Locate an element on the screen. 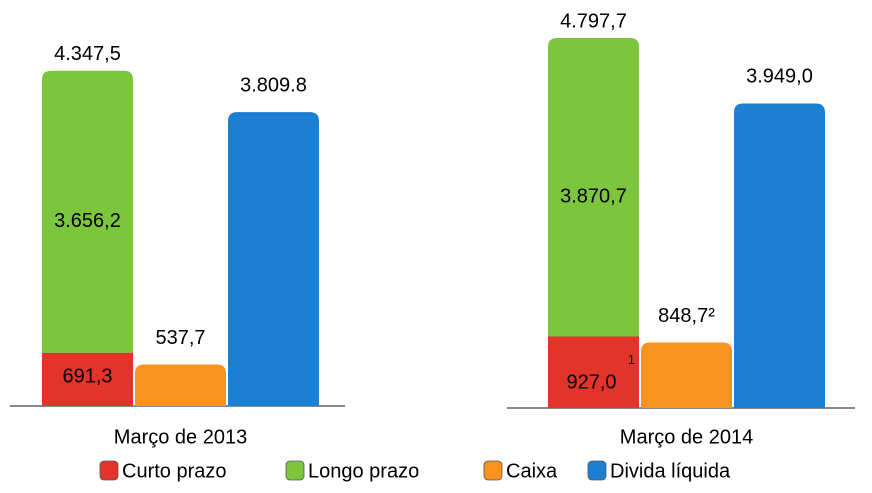 This screenshot has height=493, width=872. data-label: 691,3 is located at coordinates (87, 377).